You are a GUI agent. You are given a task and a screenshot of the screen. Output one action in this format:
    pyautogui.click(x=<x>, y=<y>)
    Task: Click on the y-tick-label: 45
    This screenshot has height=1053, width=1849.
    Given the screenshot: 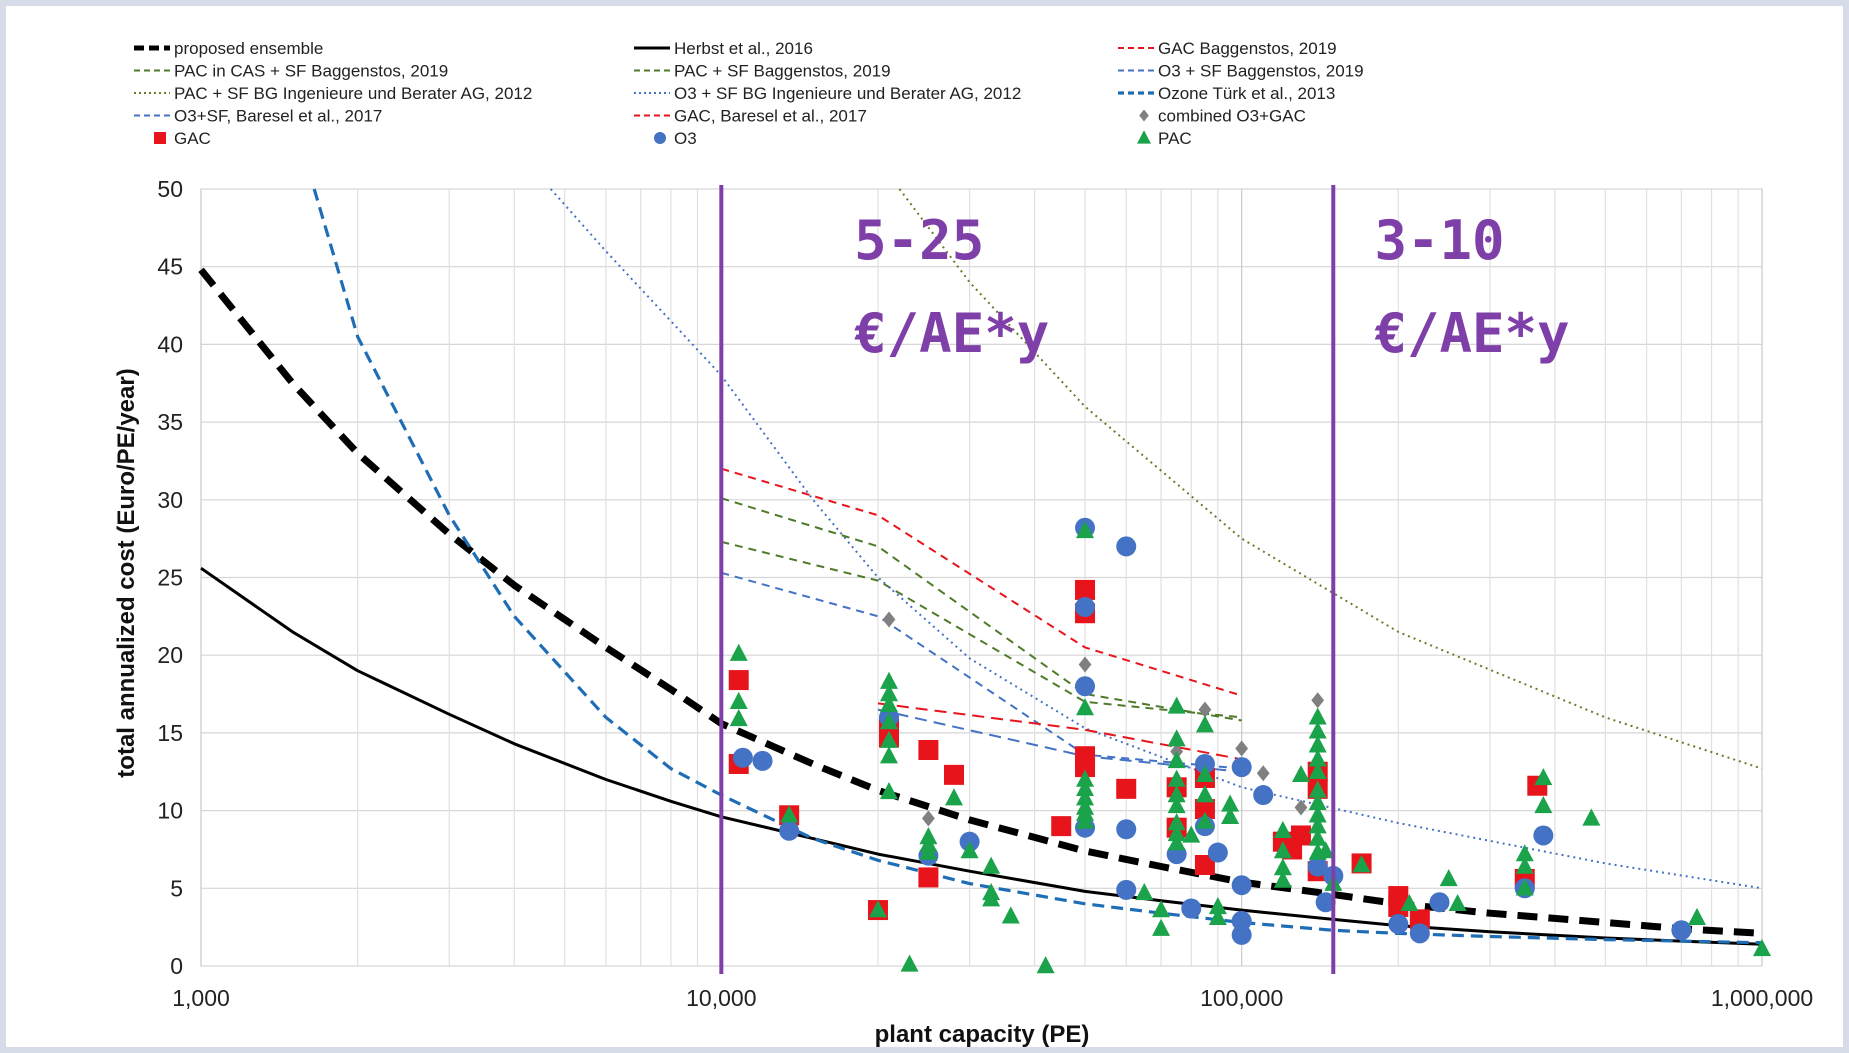 What is the action you would take?
    pyautogui.click(x=170, y=267)
    